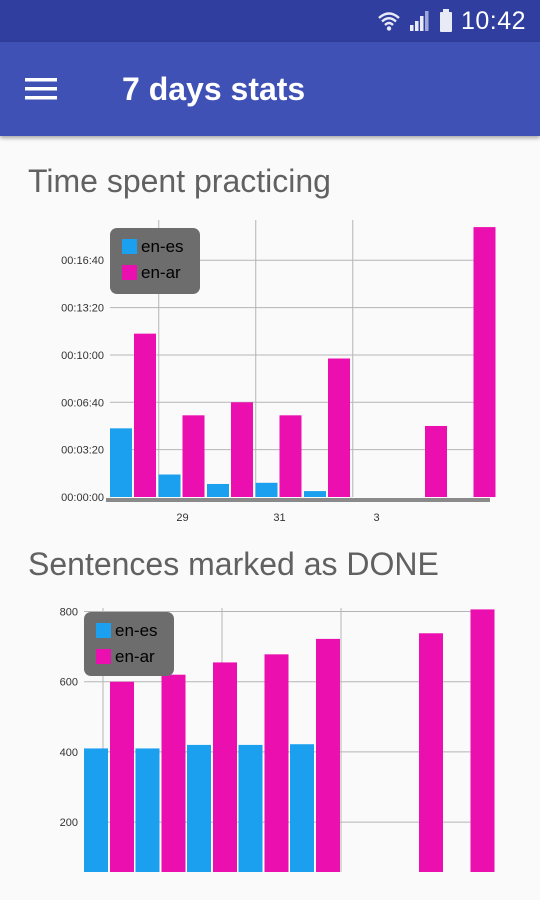  Describe the element at coordinates (445, 20) in the screenshot. I see `battery-icon` at that location.